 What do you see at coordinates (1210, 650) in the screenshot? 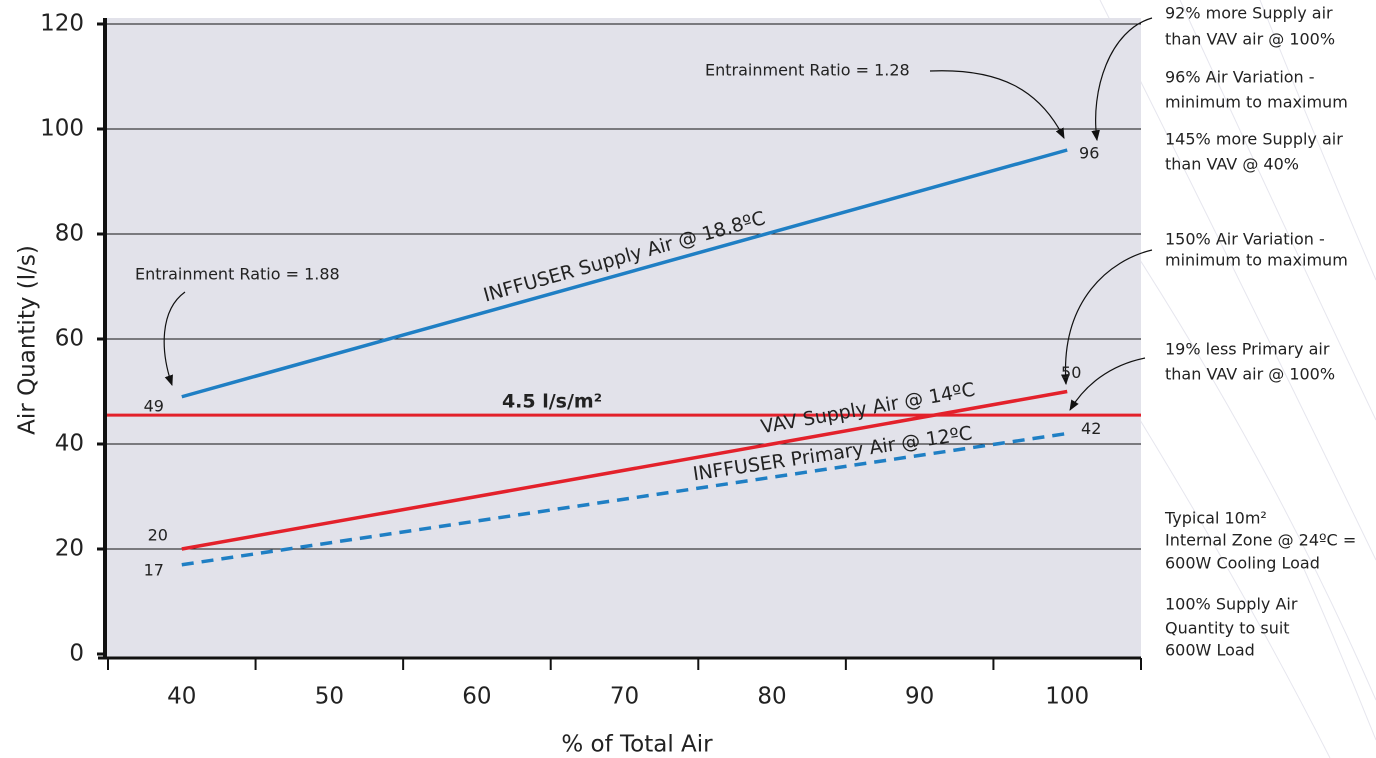
I see `side-note: 600W Load` at bounding box center [1210, 650].